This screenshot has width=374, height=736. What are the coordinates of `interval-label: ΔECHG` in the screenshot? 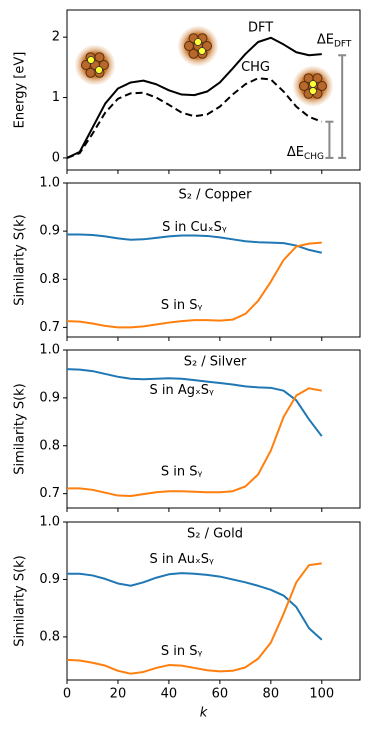 It's located at (305, 152).